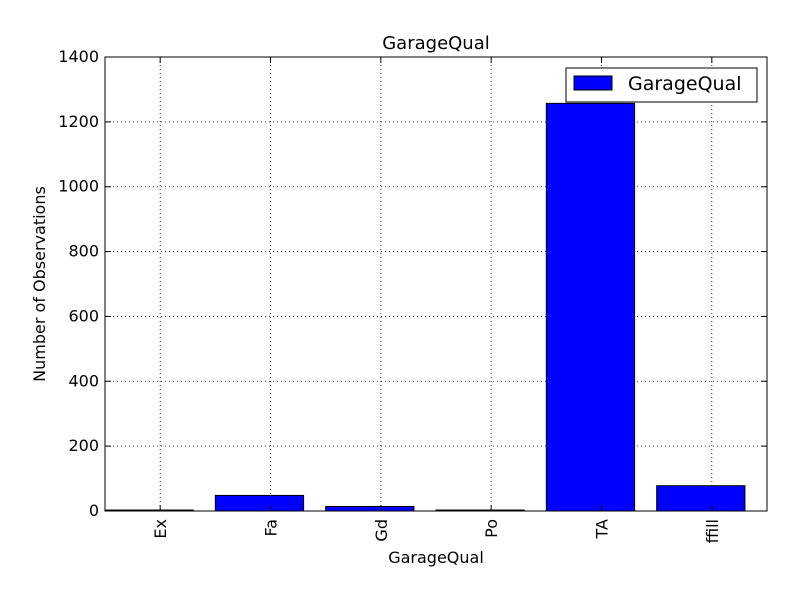 The width and height of the screenshot is (800, 605). Describe the element at coordinates (78, 56) in the screenshot. I see `y-tick-label: 1400` at that location.